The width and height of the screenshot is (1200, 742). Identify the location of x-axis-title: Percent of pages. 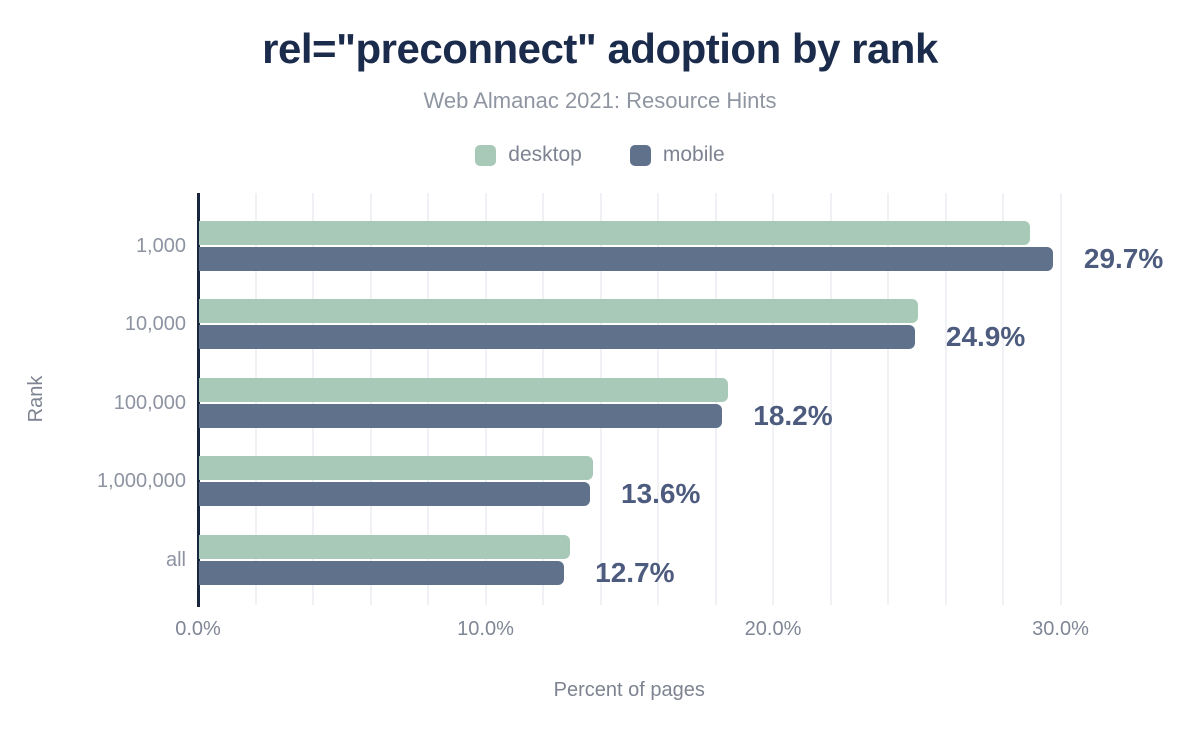
(629, 690).